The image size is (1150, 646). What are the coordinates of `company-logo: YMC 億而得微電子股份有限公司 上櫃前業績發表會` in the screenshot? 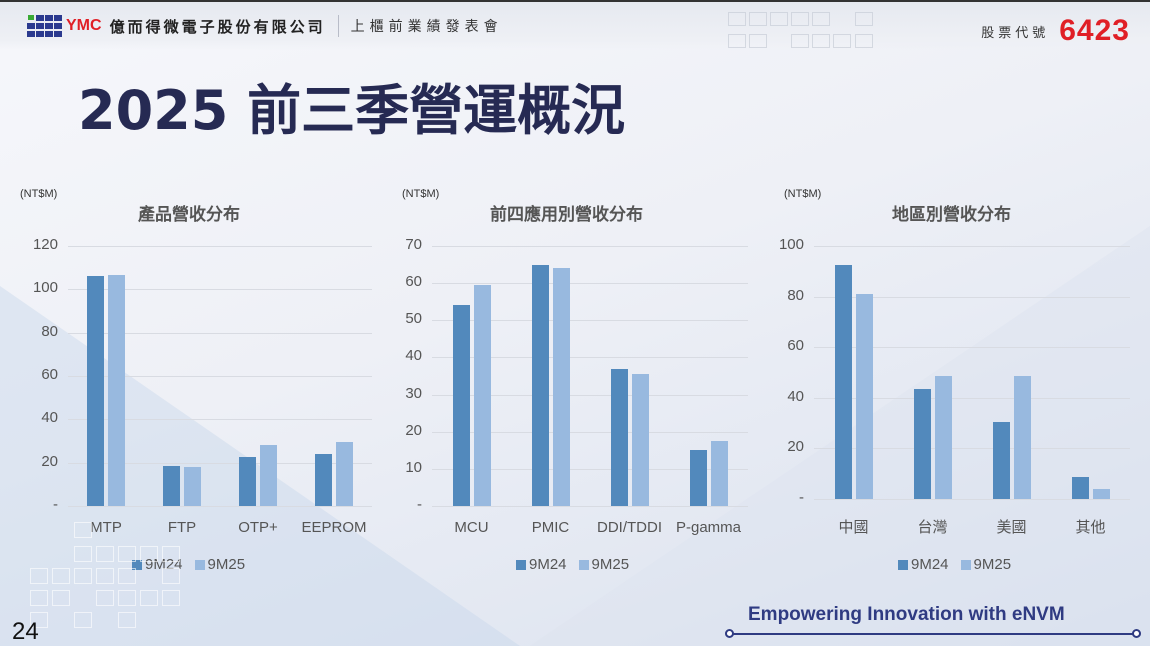 It's located at (264, 26).